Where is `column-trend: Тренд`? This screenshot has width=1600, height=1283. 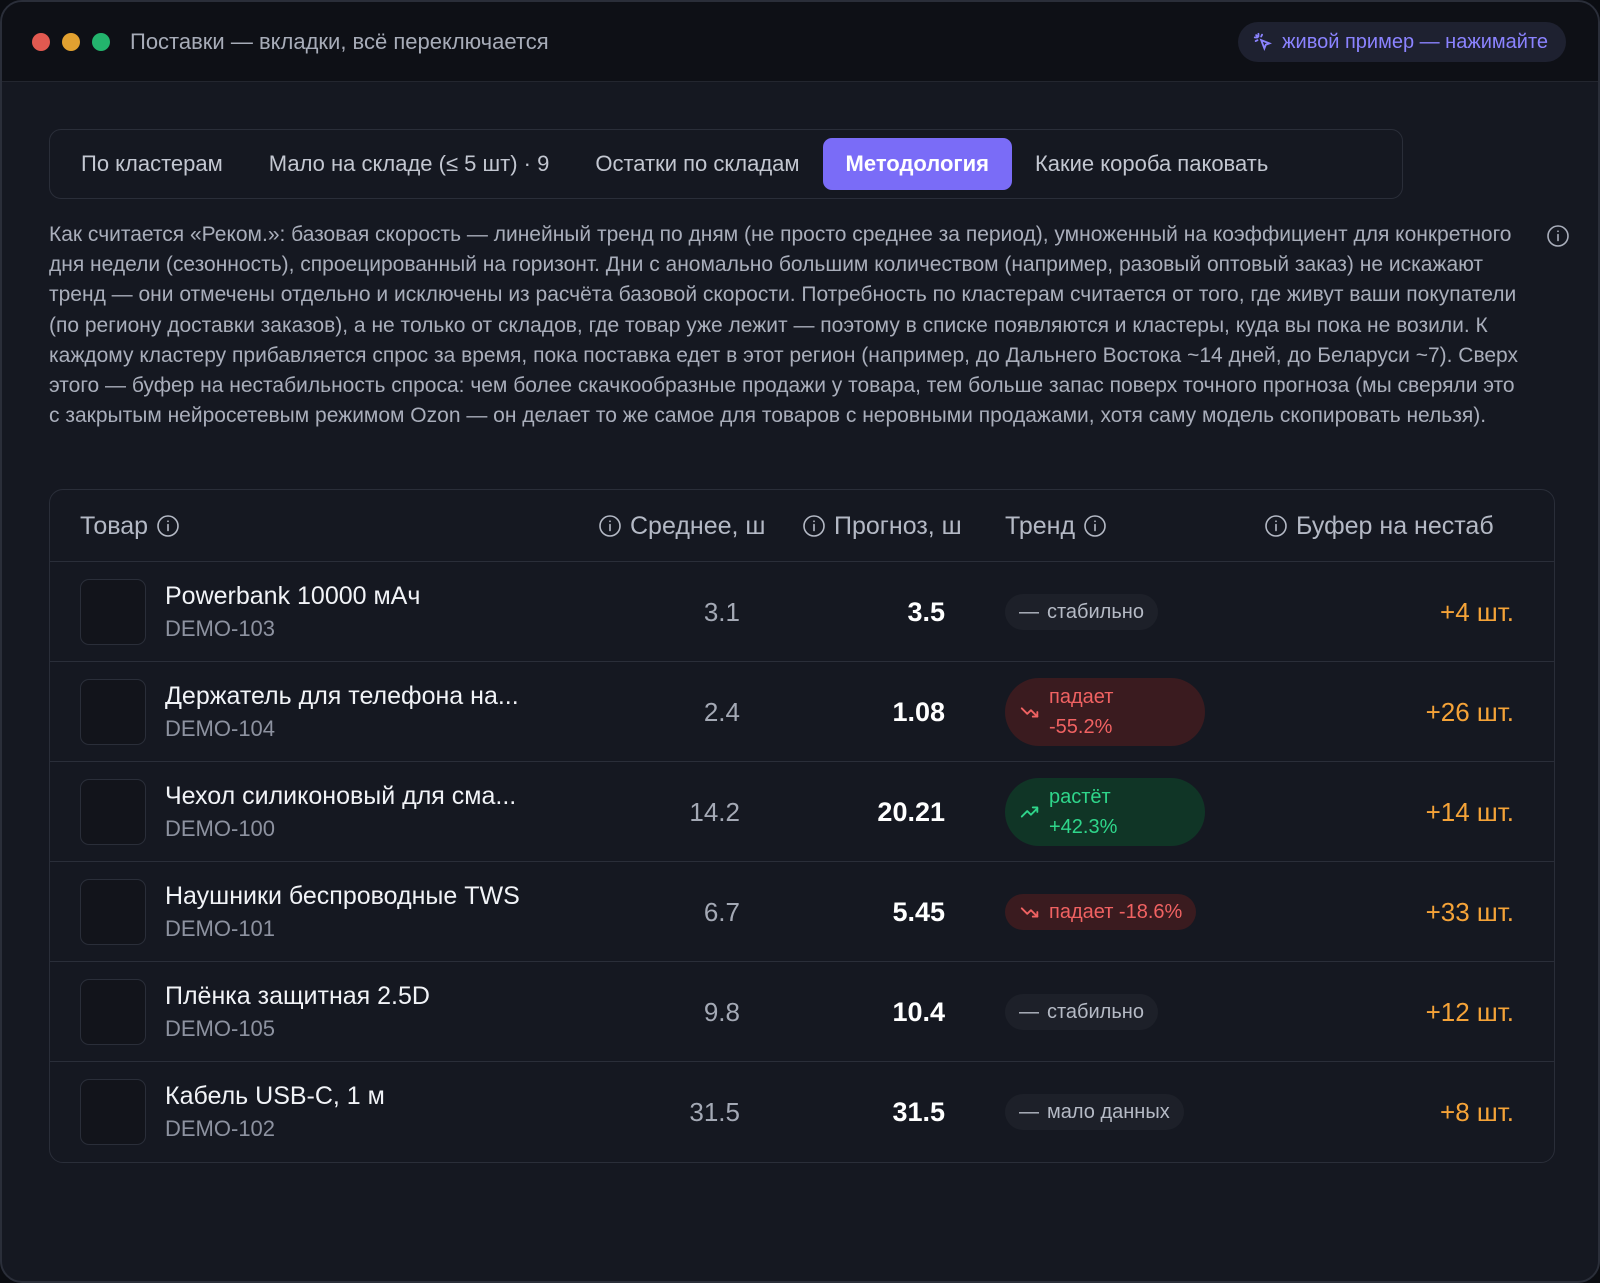 column-trend: Тренд is located at coordinates (1056, 526).